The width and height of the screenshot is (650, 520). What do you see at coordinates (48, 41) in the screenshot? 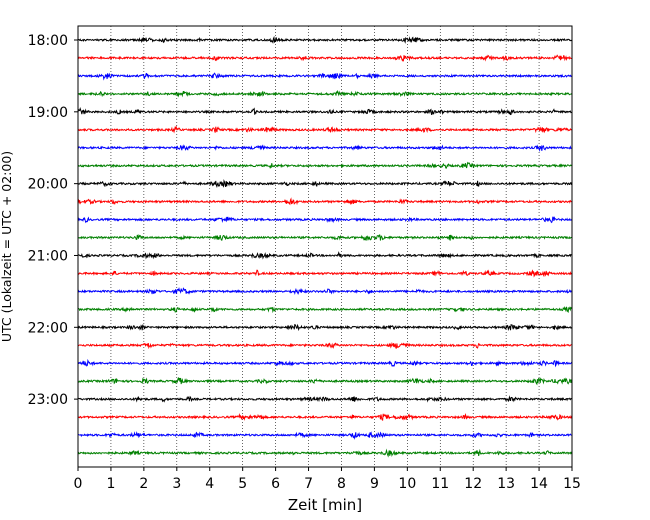
I see `y-tick-label: 18:00` at bounding box center [48, 41].